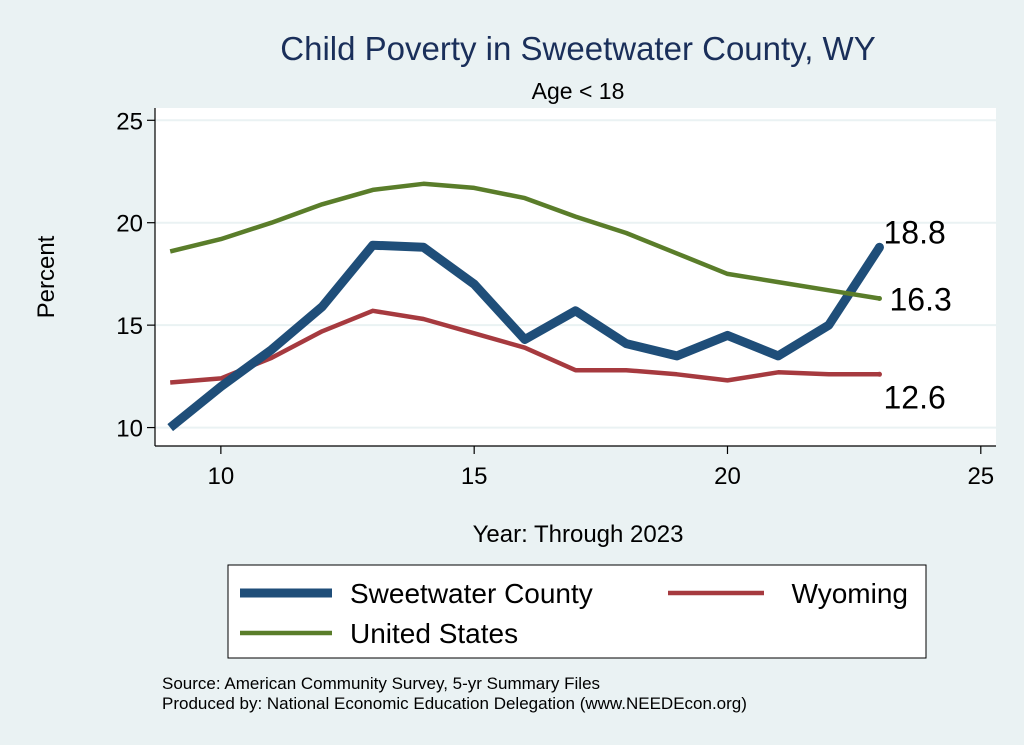 Image resolution: width=1024 pixels, height=745 pixels. What do you see at coordinates (434, 633) in the screenshot?
I see `legend-label: United States` at bounding box center [434, 633].